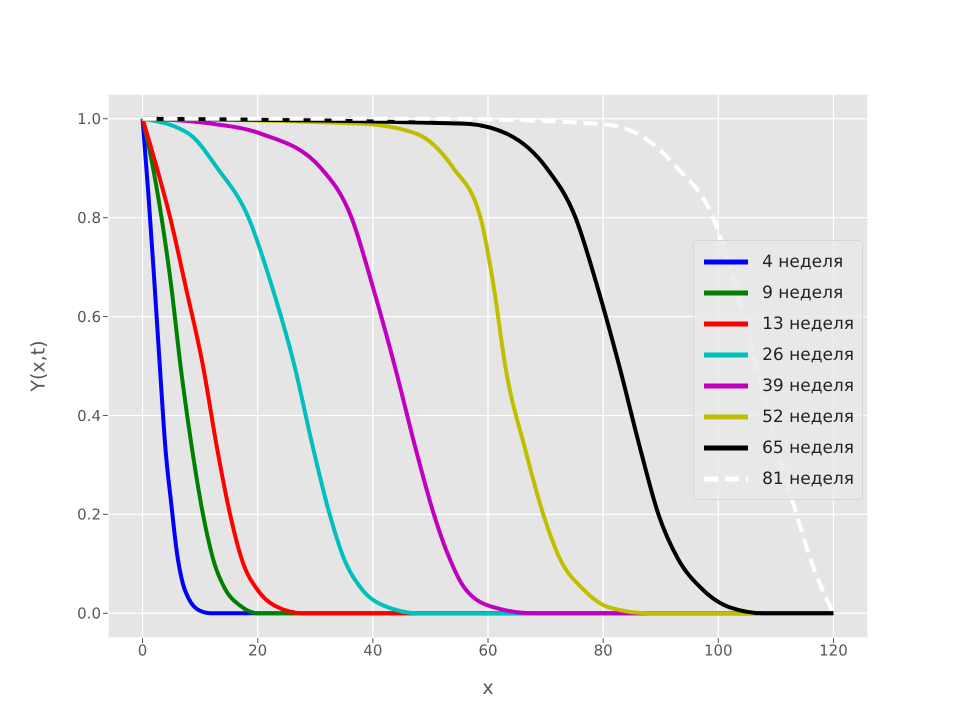 This screenshot has height=720, width=953. Describe the element at coordinates (89, 613) in the screenshot. I see `y-tick-label: 0.0` at that location.